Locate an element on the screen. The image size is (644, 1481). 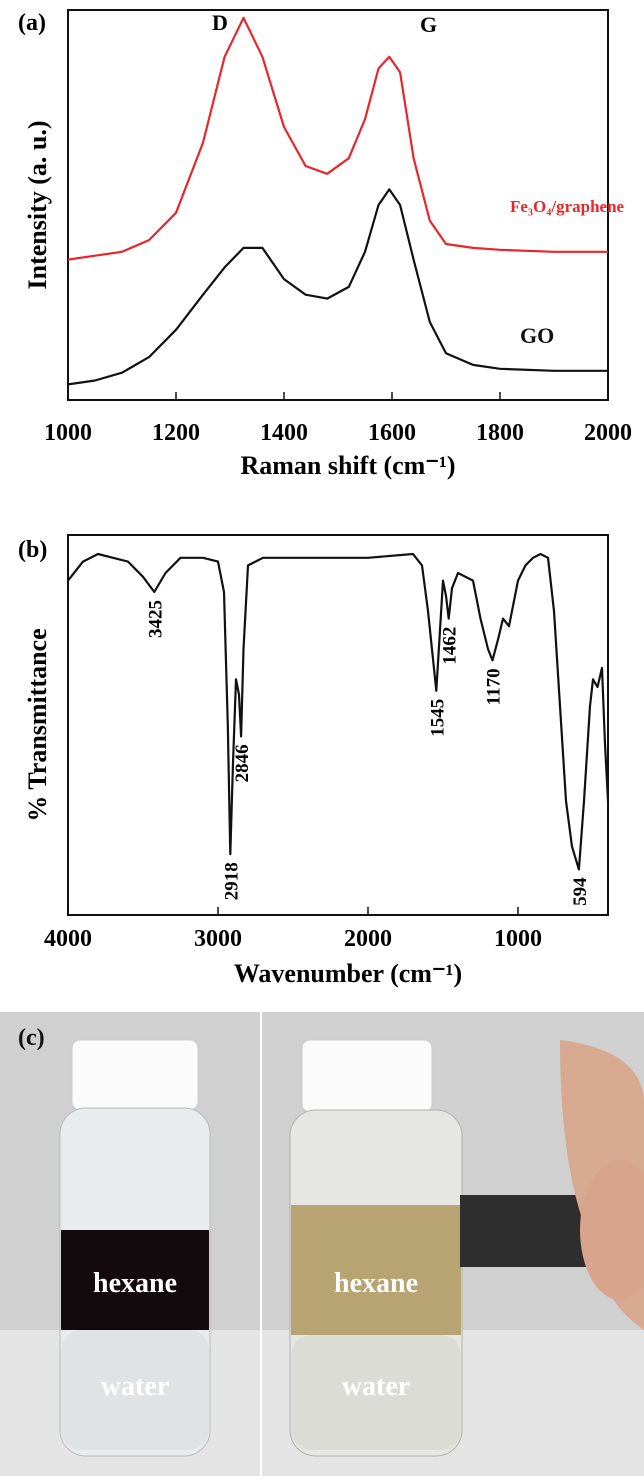
x-tick-label: 3000 is located at coordinates (218, 939).